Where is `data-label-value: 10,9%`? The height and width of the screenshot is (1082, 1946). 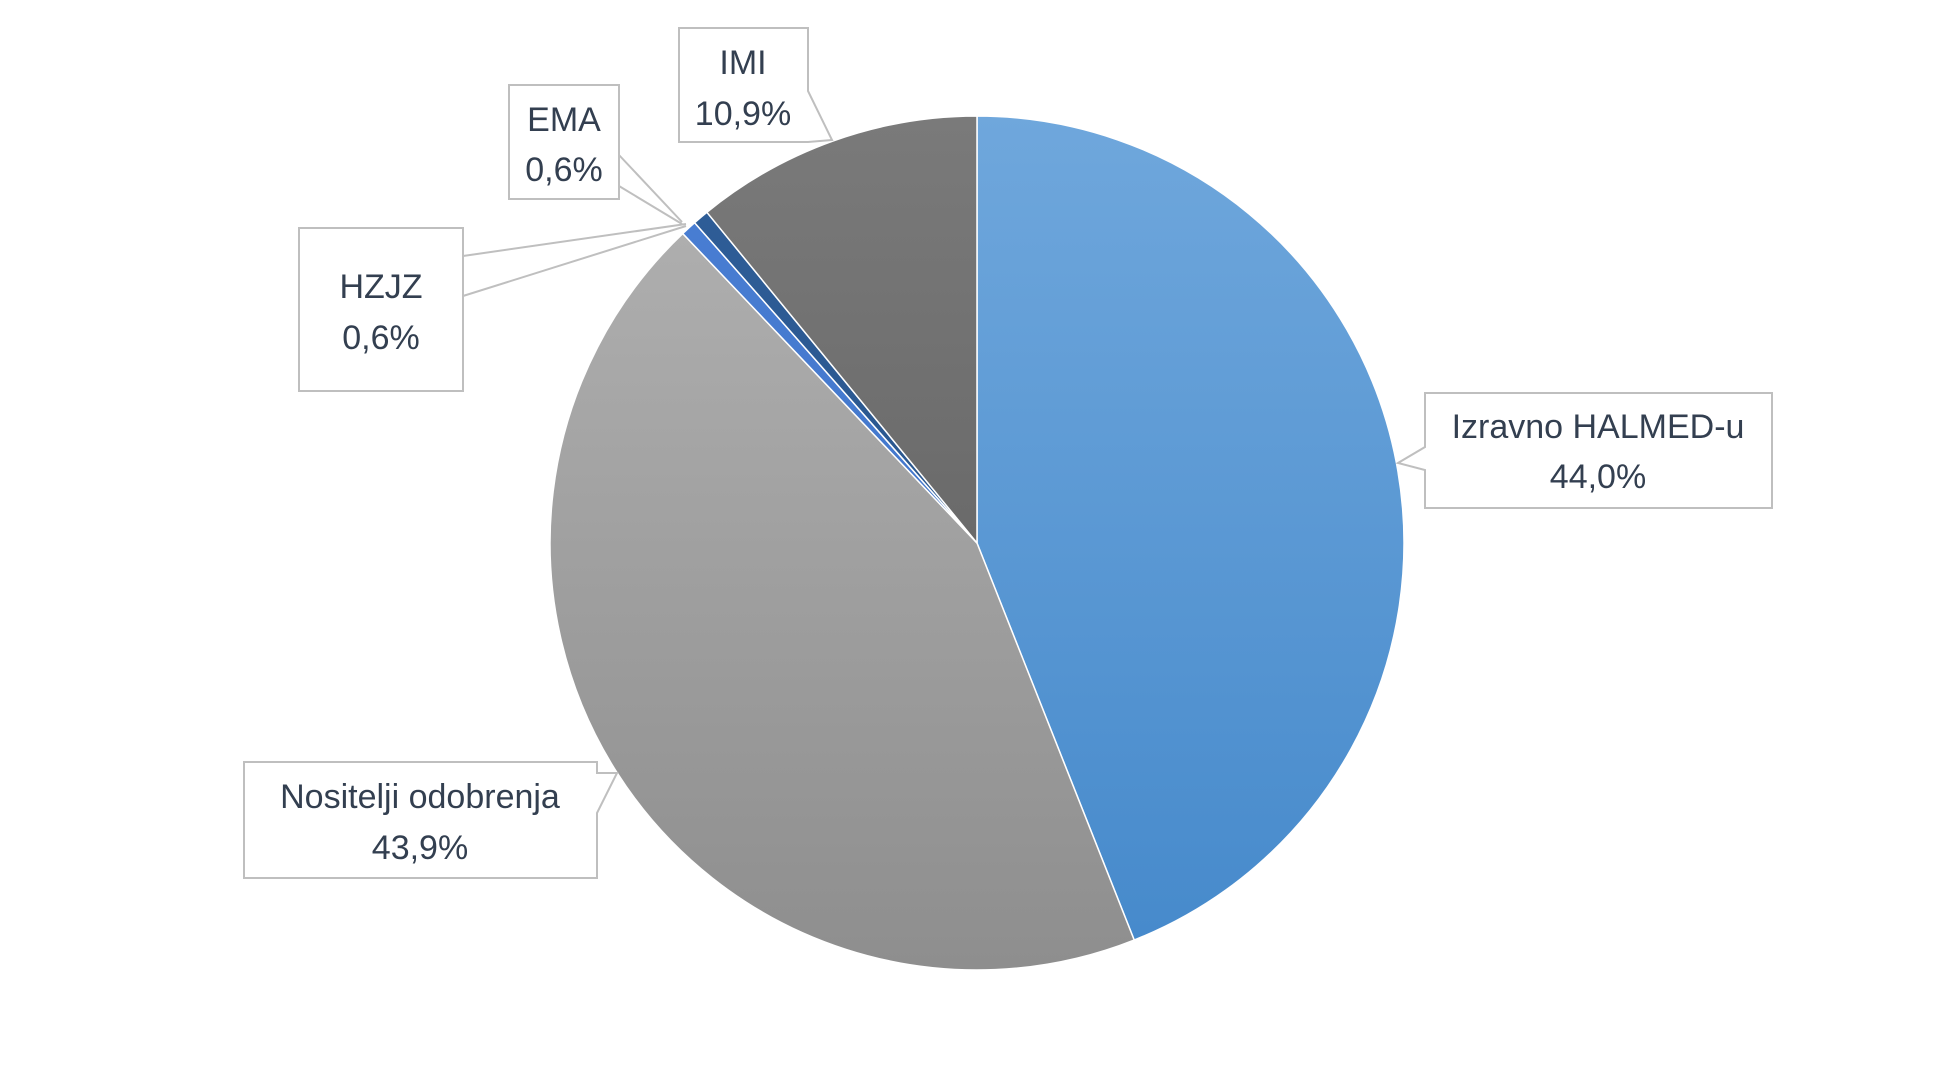 data-label-value: 10,9% is located at coordinates (743, 114).